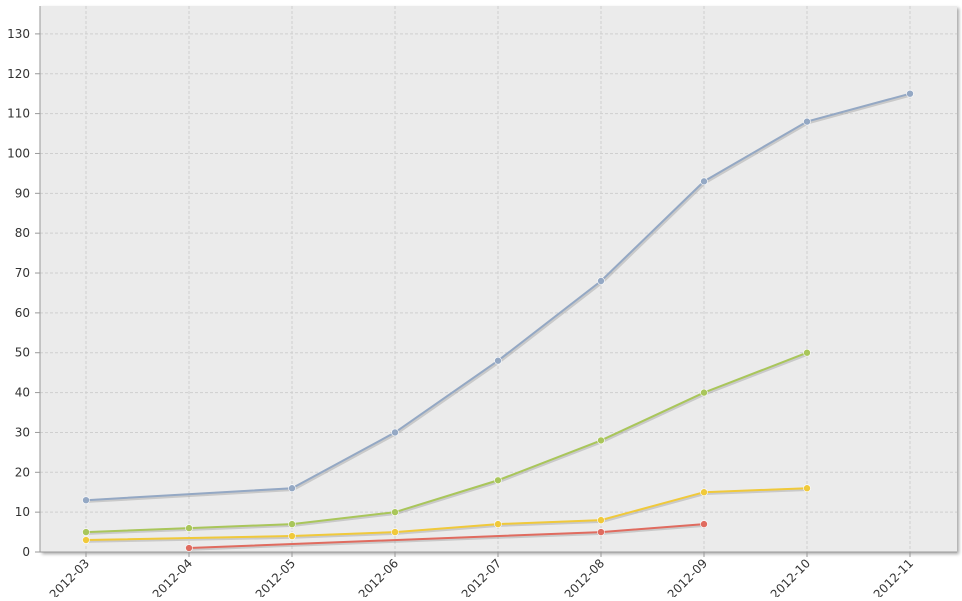 The height and width of the screenshot is (601, 962). What do you see at coordinates (172, 576) in the screenshot?
I see `x-tick-label: 2012-04` at bounding box center [172, 576].